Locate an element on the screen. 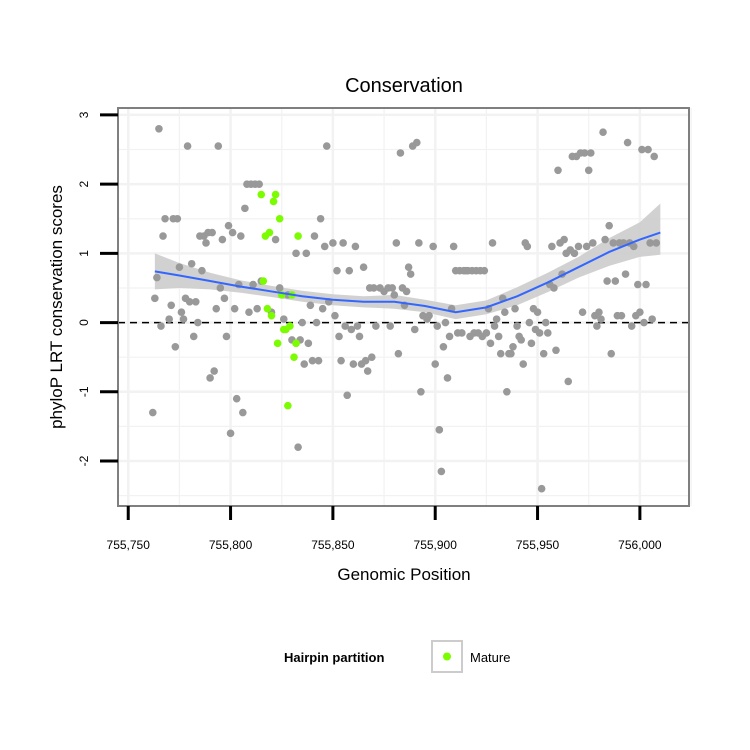 The image size is (750, 750). y-tick-label-0: -2 is located at coordinates (84, 460).